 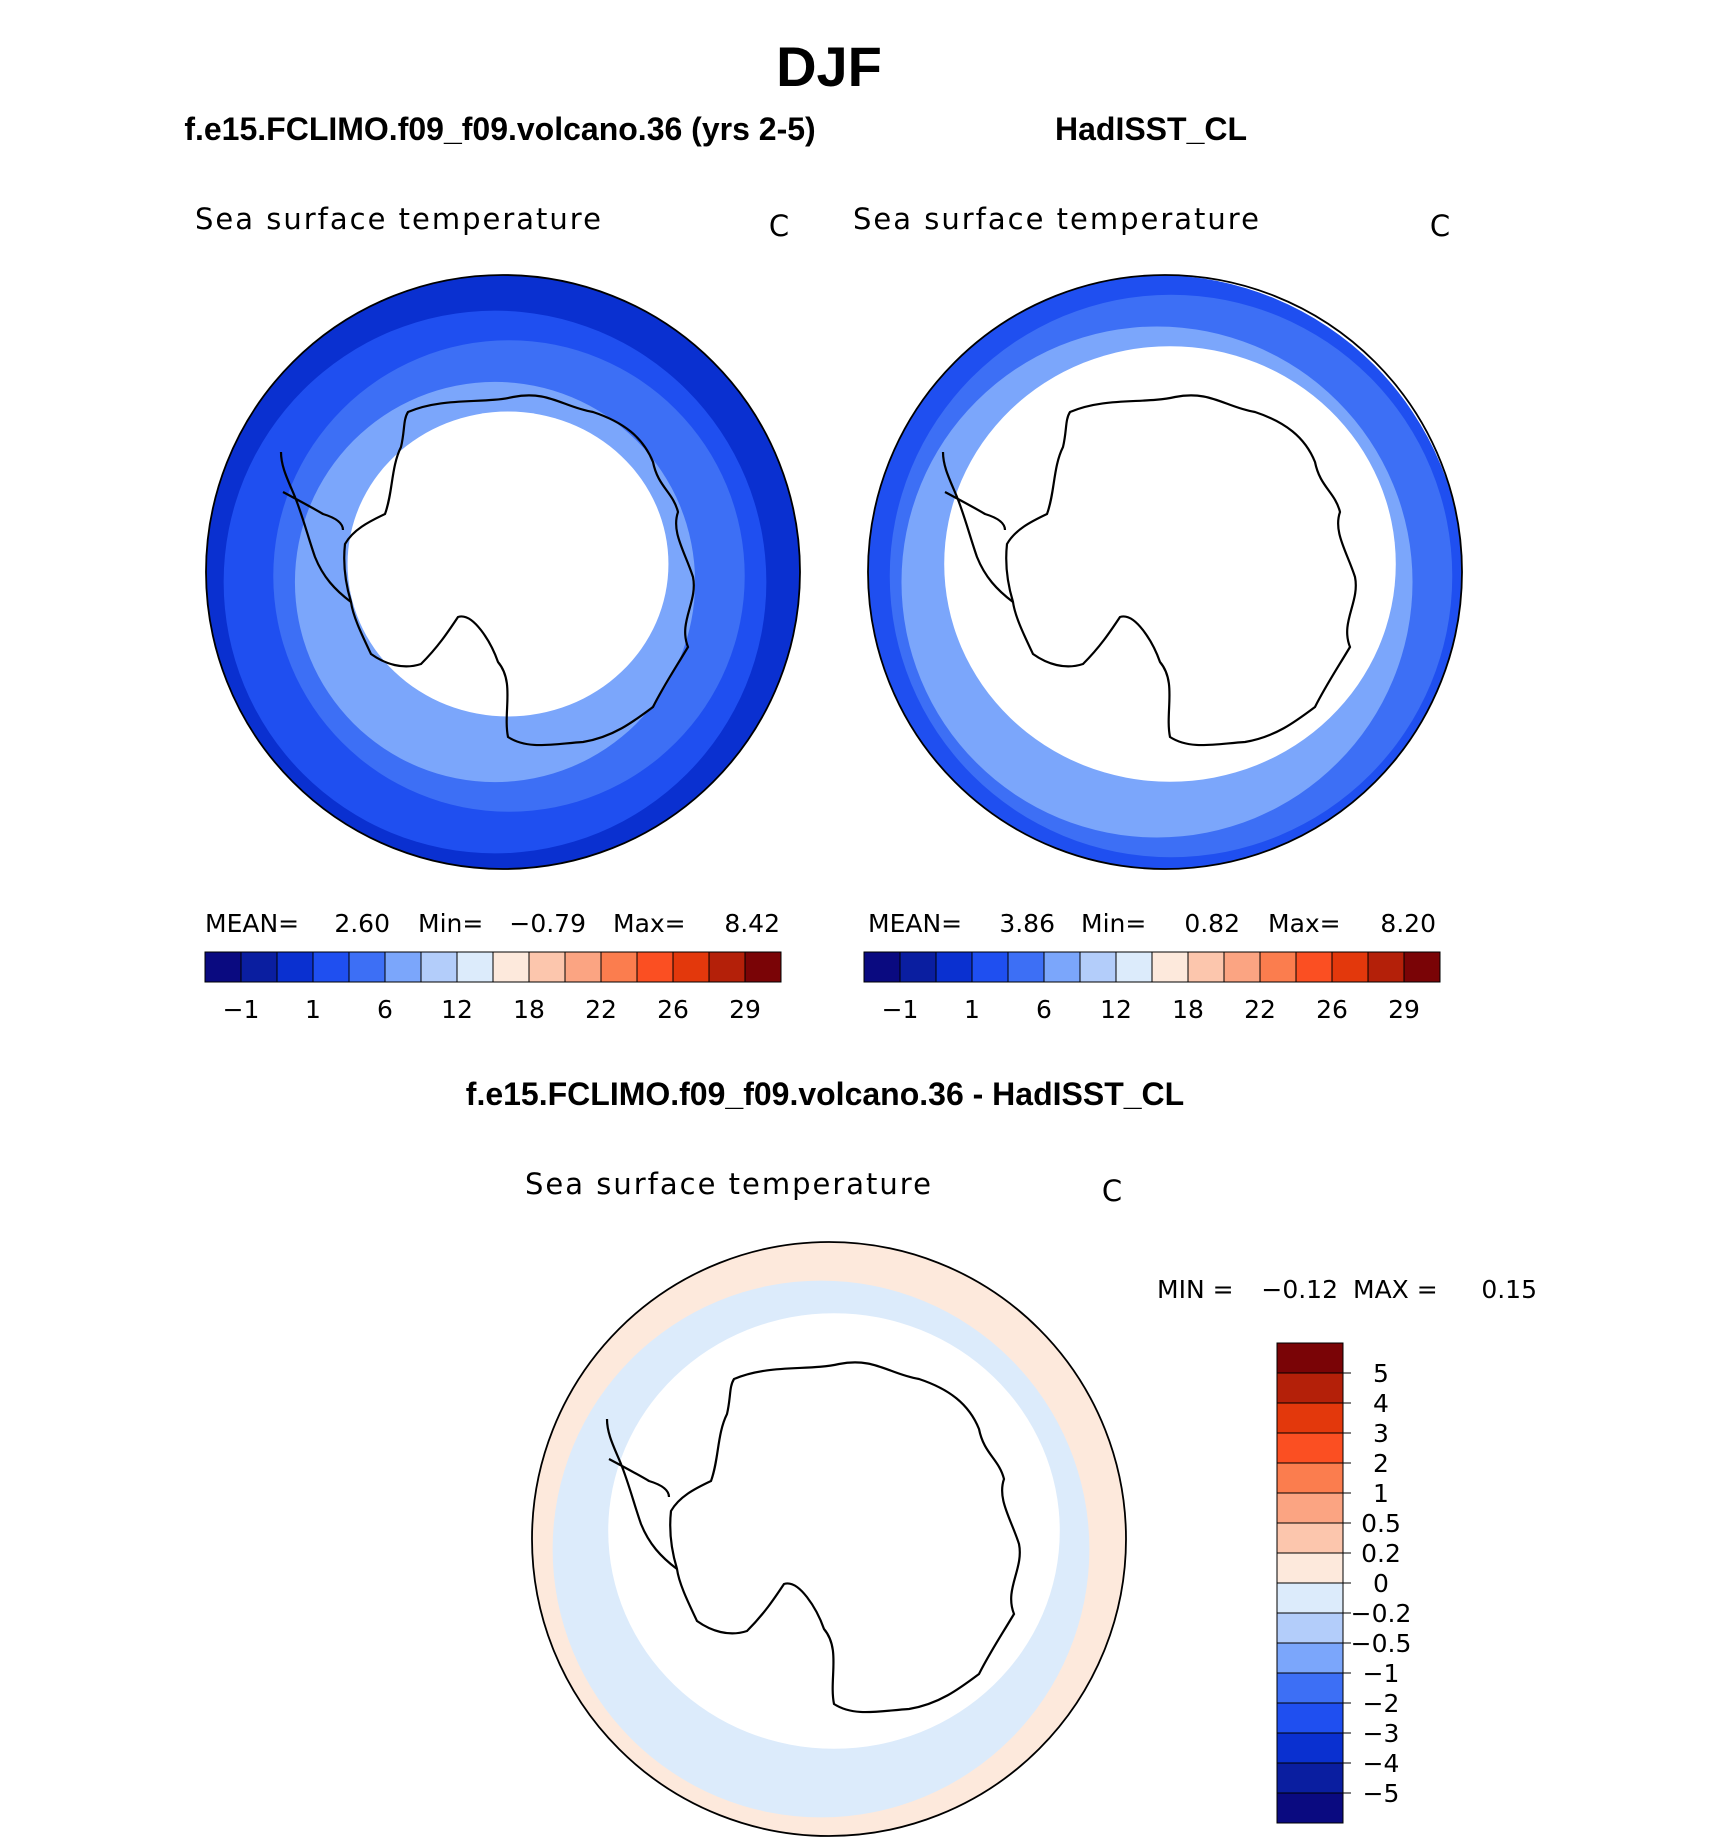 I want to click on max-value: 0.15, so click(x=1509, y=1289).